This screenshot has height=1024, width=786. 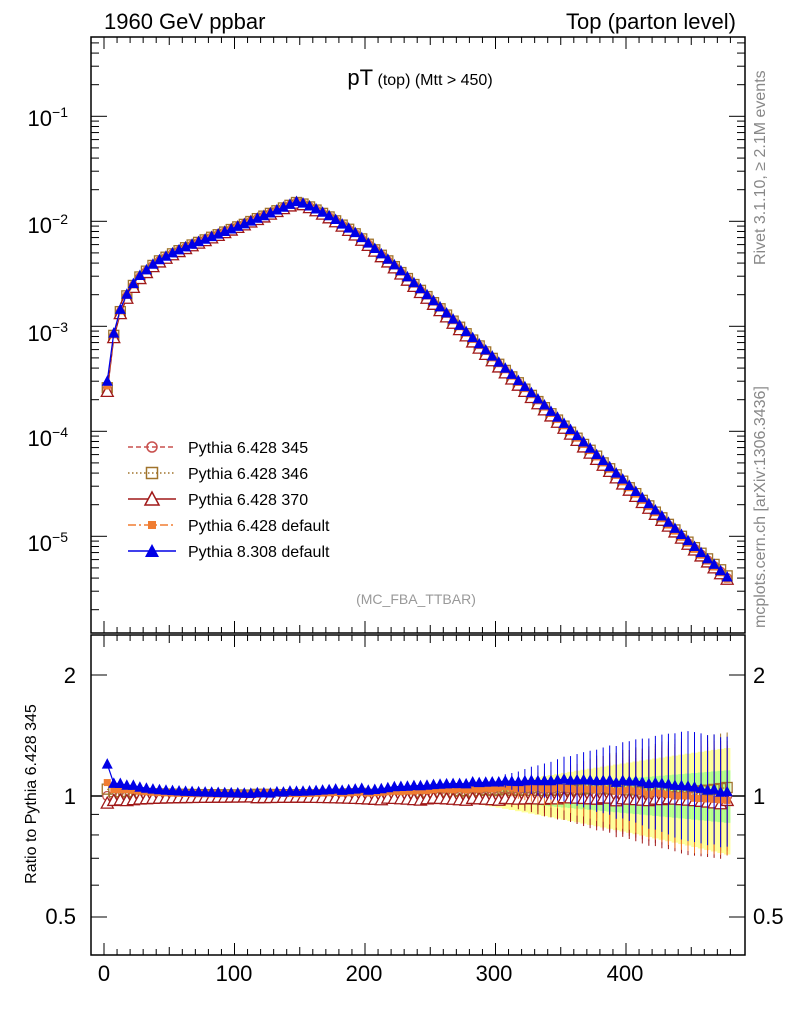 What do you see at coordinates (494, 973) in the screenshot?
I see `x-tick-label: 300` at bounding box center [494, 973].